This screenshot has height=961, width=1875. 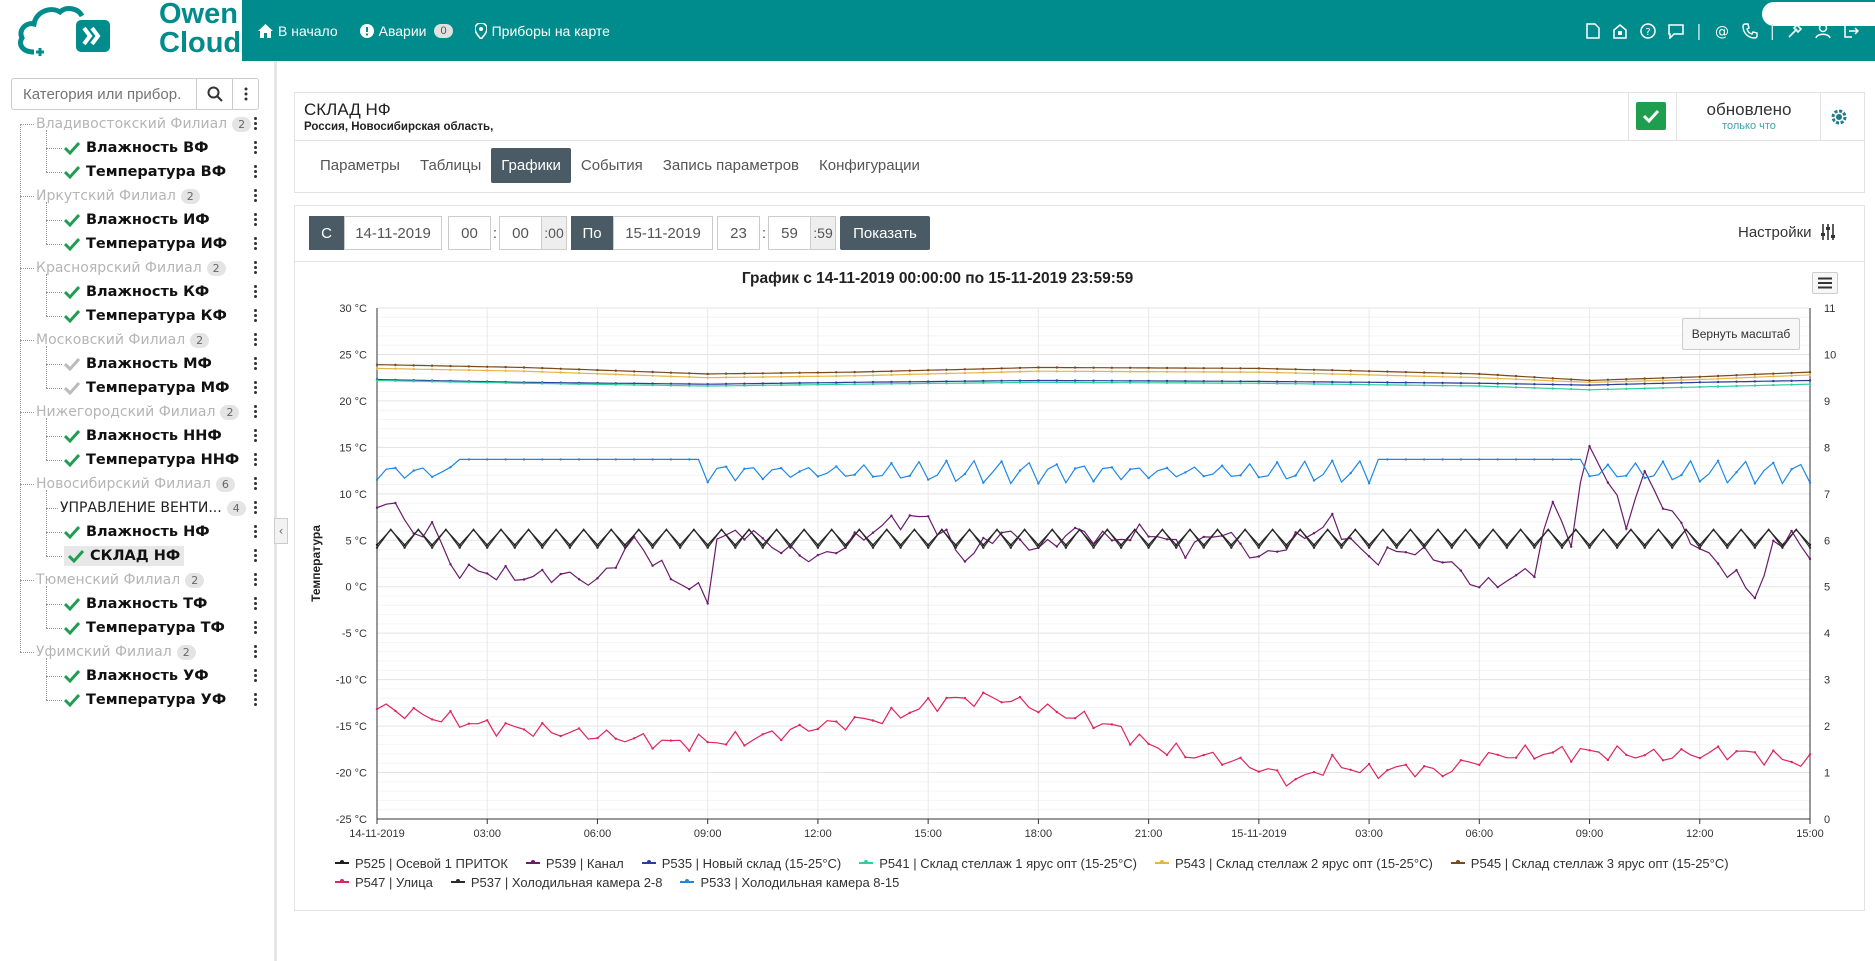 I want to click on tree-group: Московский Филиал 2, so click(x=123, y=340).